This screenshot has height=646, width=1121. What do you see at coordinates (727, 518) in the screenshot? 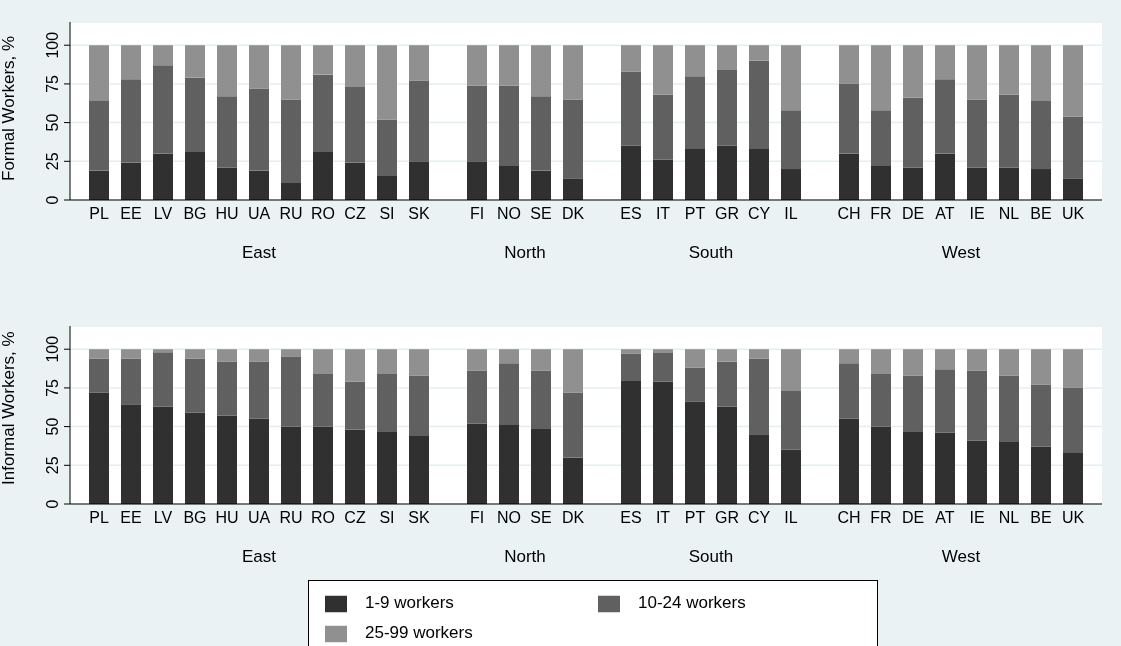
I see `x-tick-label: GR` at bounding box center [727, 518].